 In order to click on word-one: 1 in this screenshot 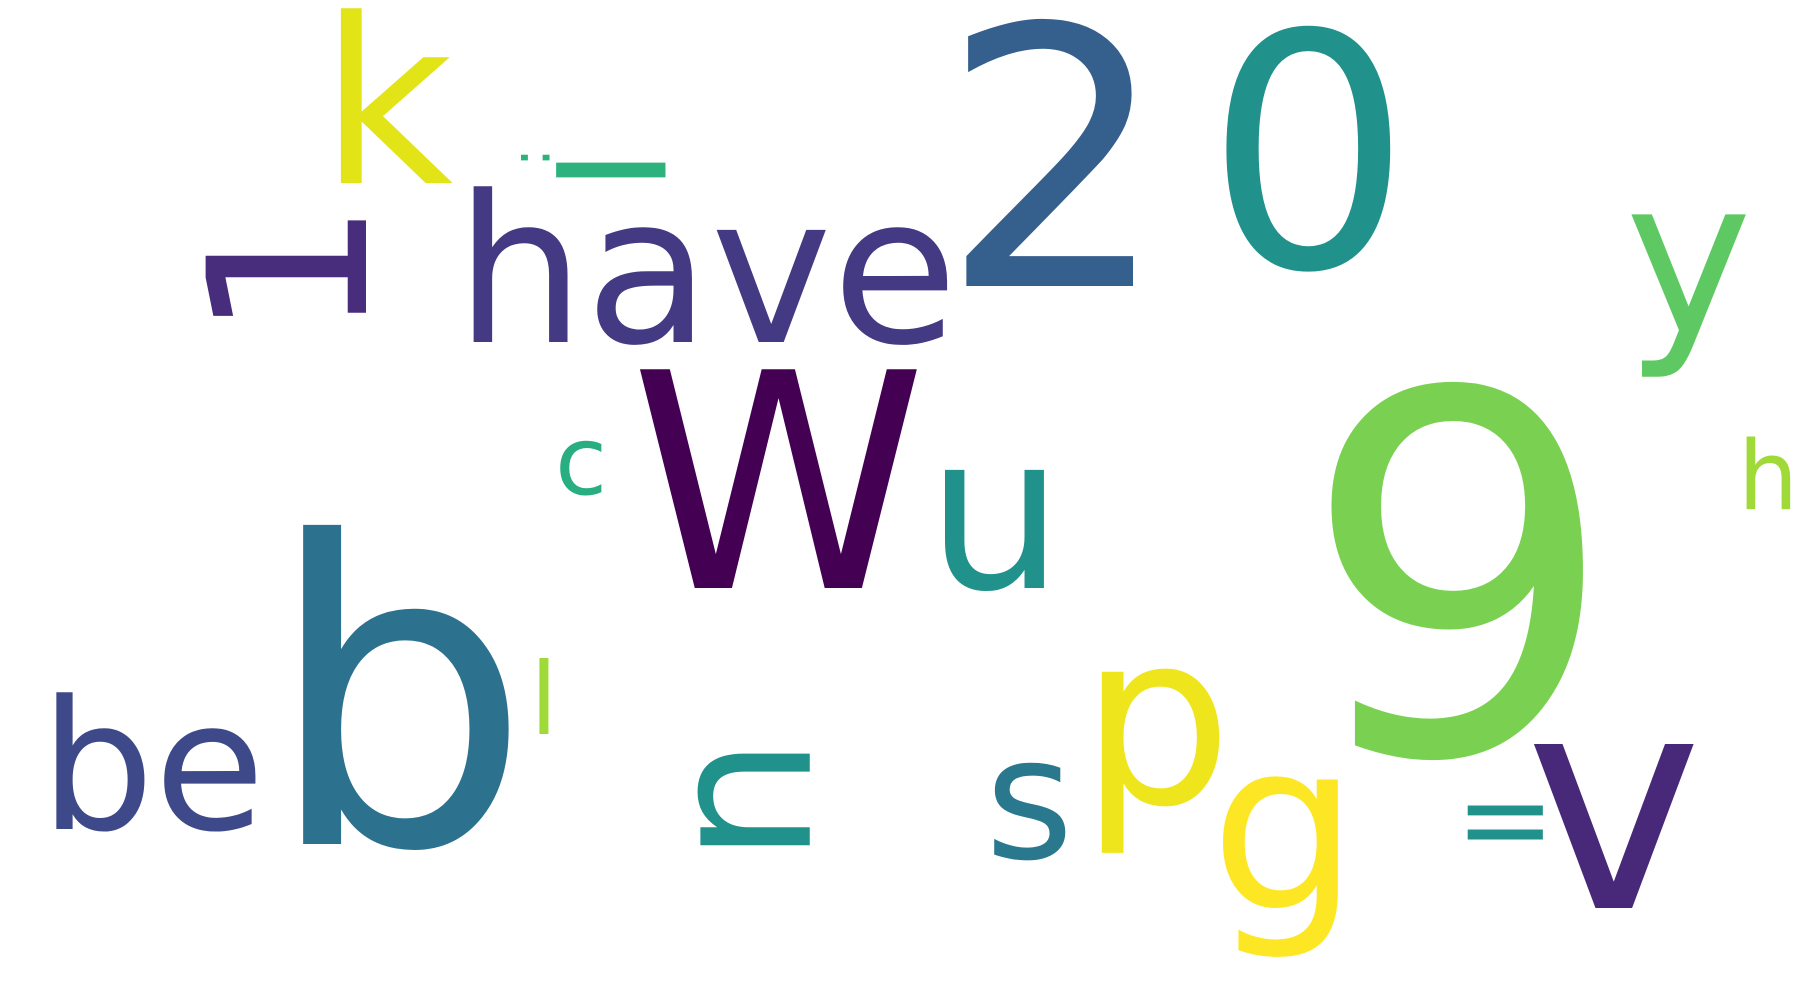, I will do `click(289, 270)`.